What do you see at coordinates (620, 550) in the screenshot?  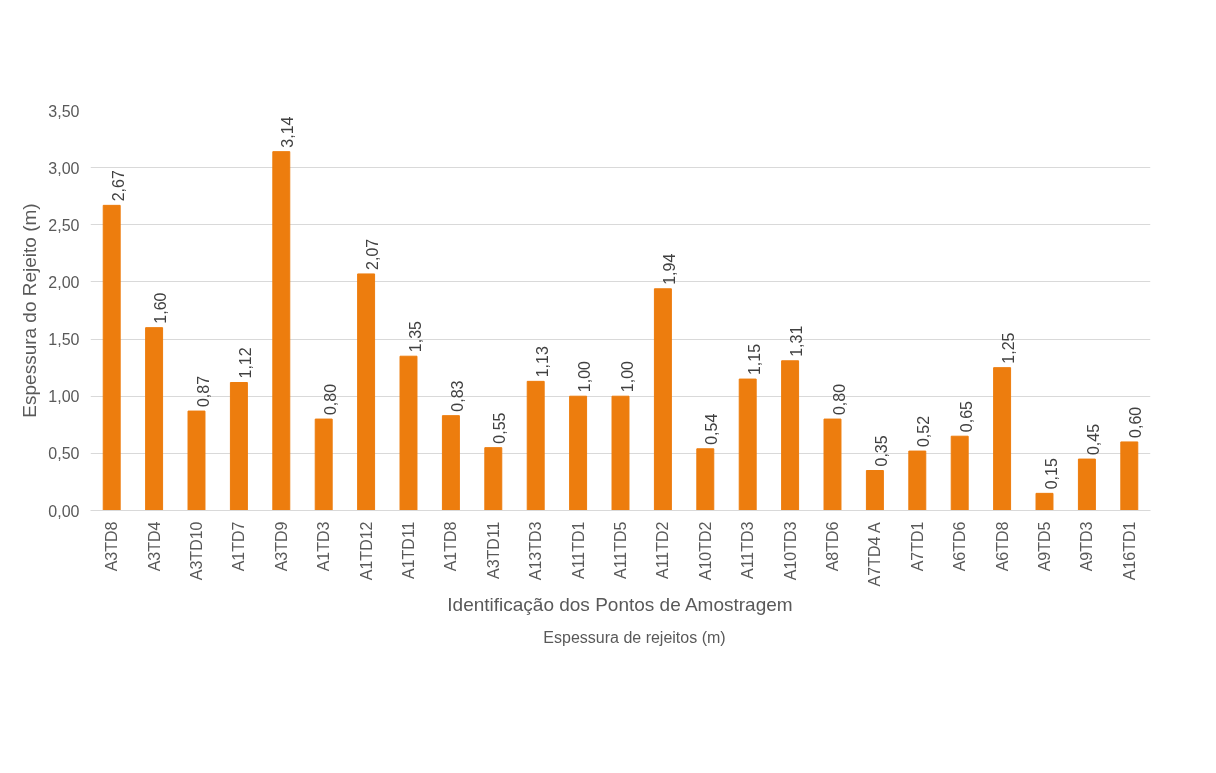 I see `x-tick-label: A11TD5` at bounding box center [620, 550].